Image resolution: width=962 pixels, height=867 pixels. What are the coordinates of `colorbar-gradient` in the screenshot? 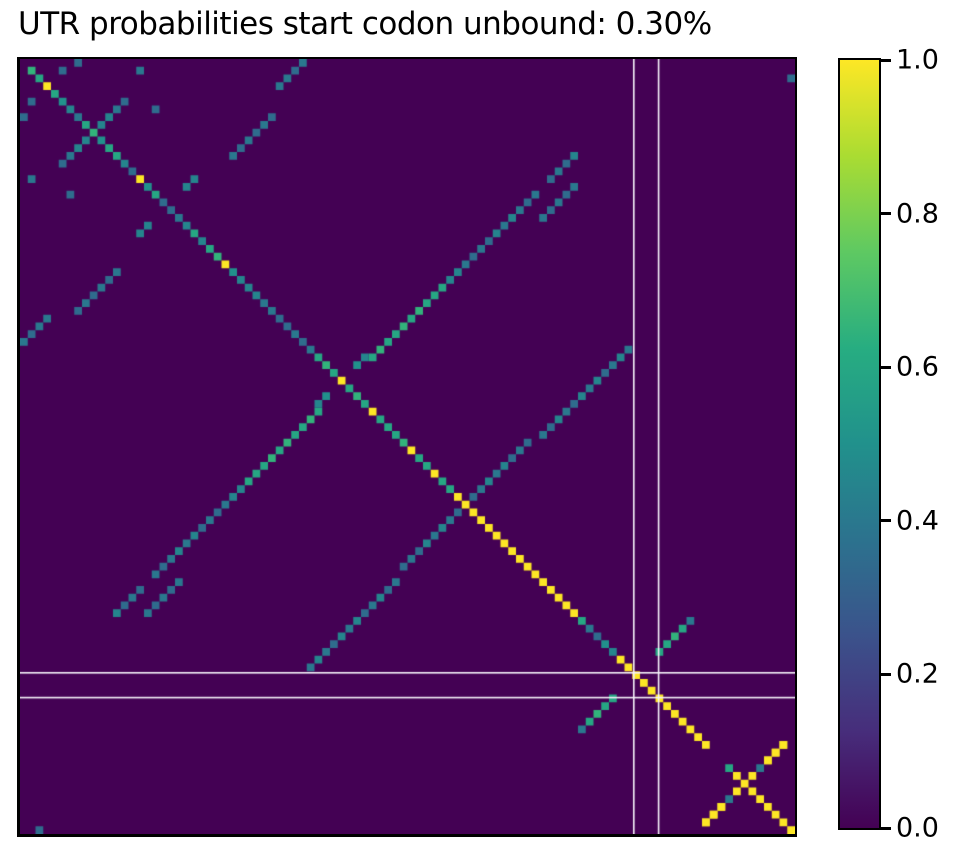 It's located at (859, 444).